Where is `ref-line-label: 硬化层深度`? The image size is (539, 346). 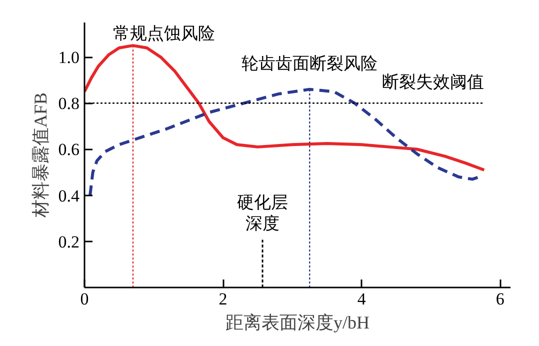
ref-line-label: 硬化层深度 is located at coordinates (262, 212).